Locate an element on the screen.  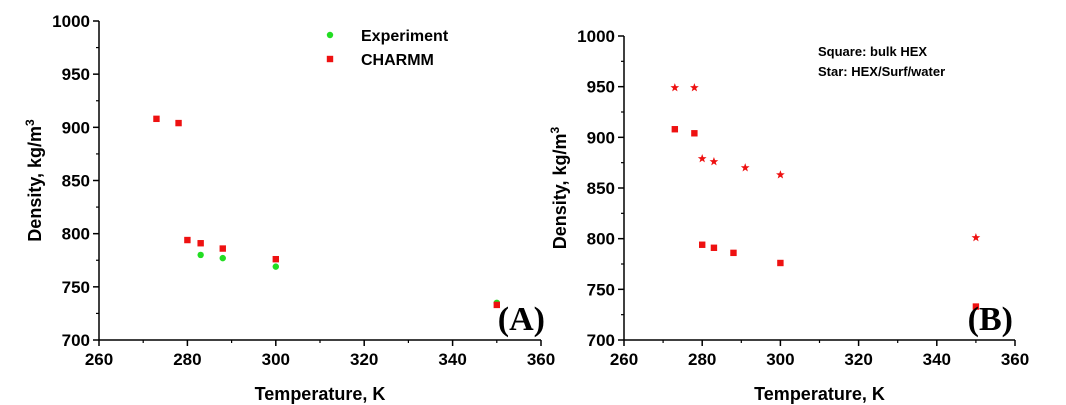
legend-label: CHARMM is located at coordinates (397, 60).